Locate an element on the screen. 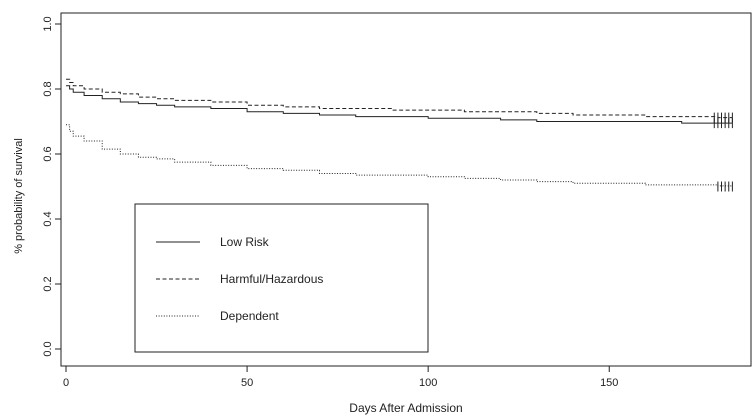 Image resolution: width=756 pixels, height=416 pixels. series-line-dependent is located at coordinates (399, 155).